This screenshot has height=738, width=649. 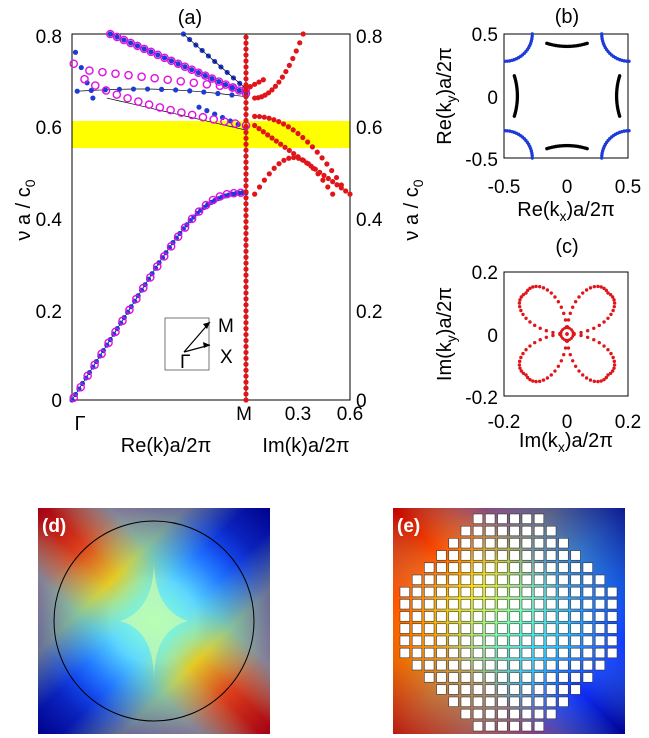 I want to click on b-plot, so click(x=567, y=96).